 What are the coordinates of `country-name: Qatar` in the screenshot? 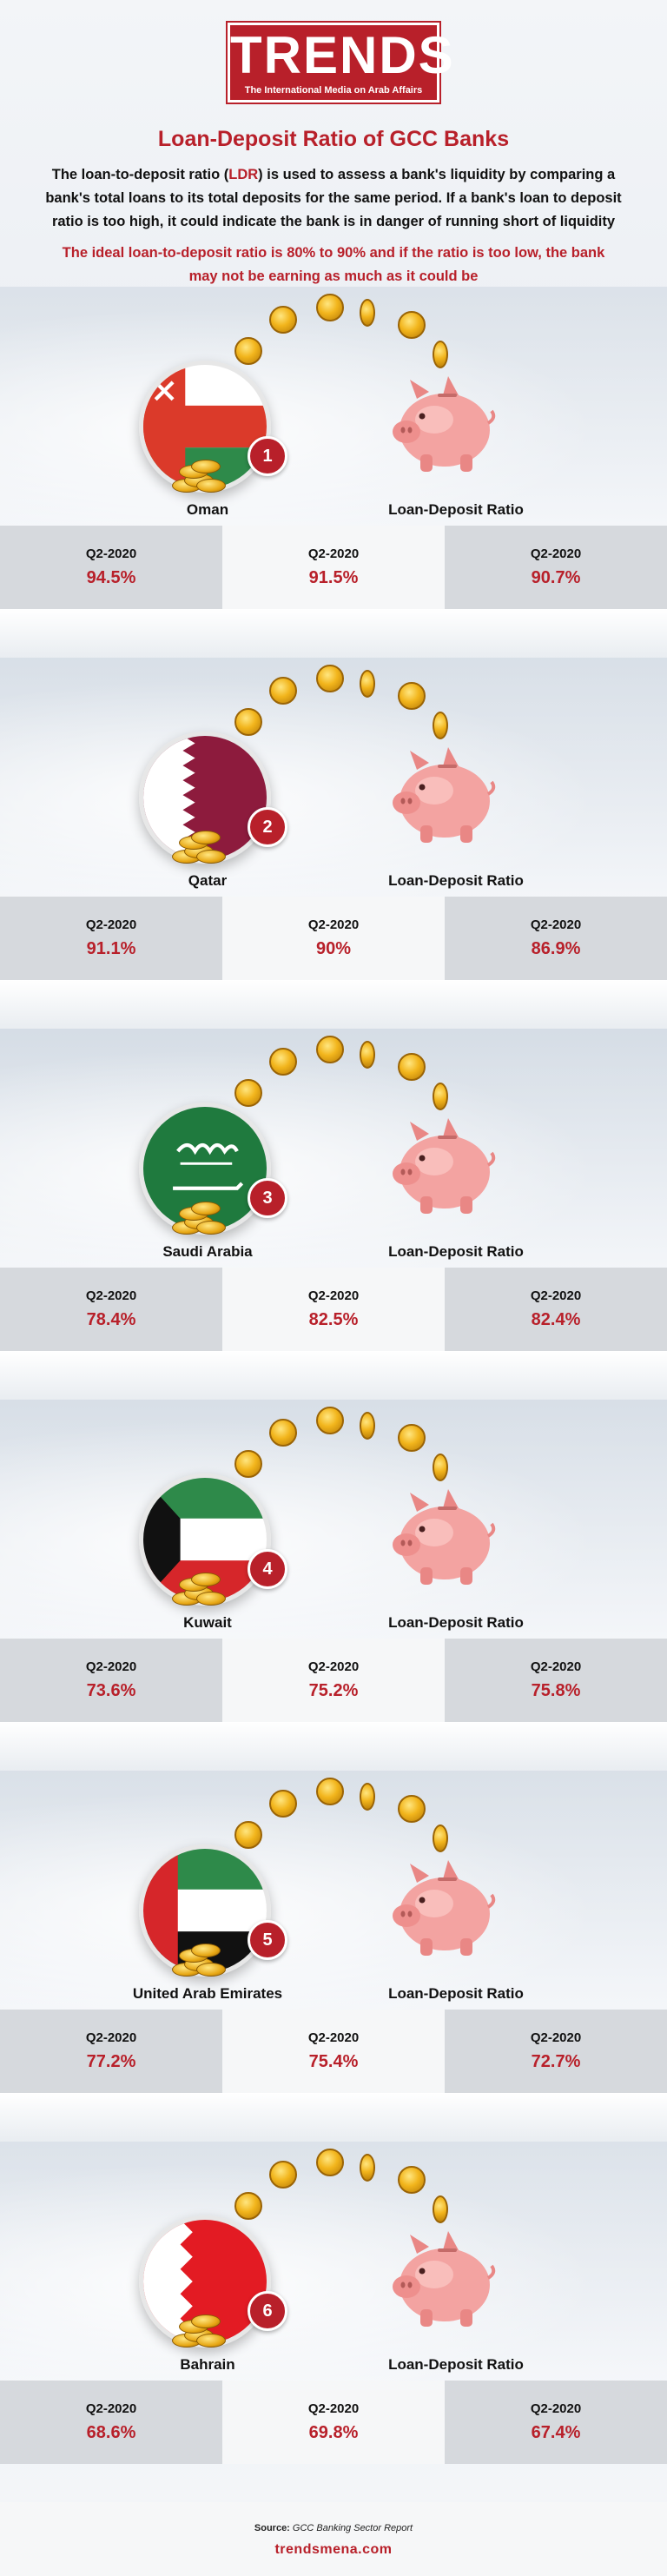 It's located at (208, 880).